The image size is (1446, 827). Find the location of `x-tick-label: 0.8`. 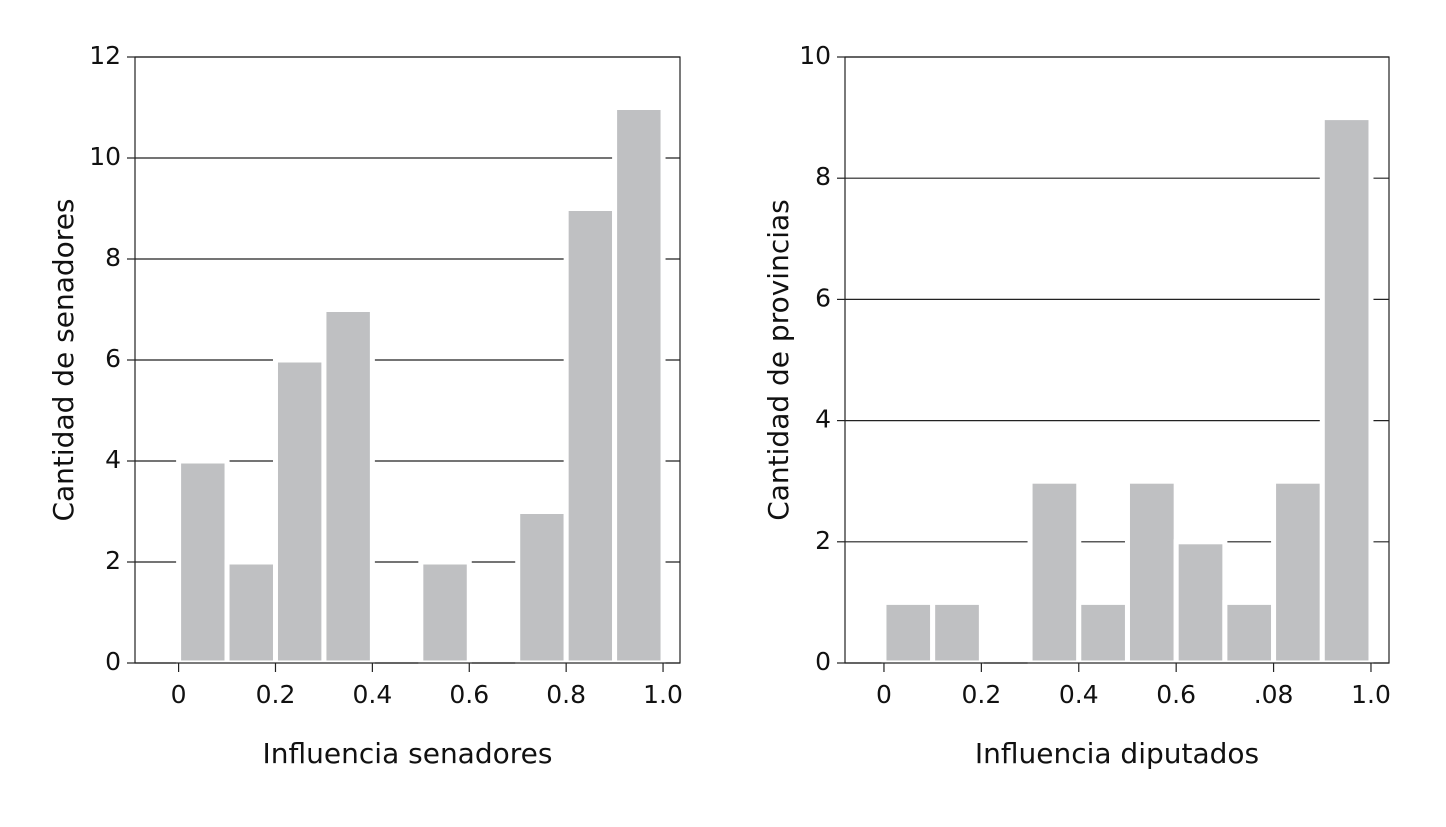

x-tick-label: 0.8 is located at coordinates (566, 694).